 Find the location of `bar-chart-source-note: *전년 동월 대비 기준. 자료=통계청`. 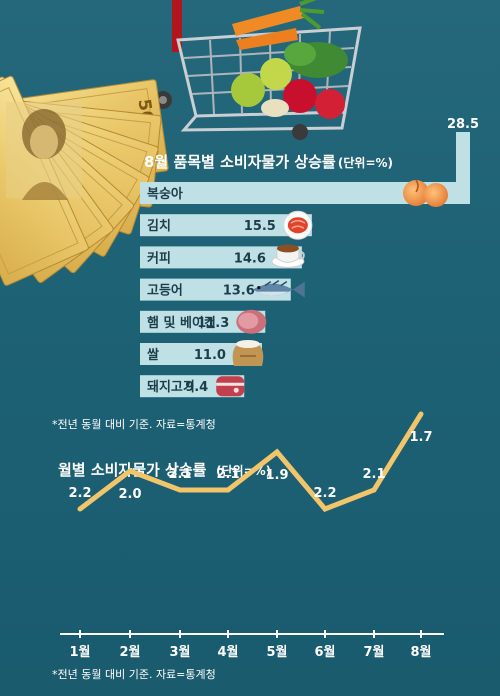

bar-chart-source-note: *전년 동월 대비 기준. 자료=통계청 is located at coordinates (134, 424).